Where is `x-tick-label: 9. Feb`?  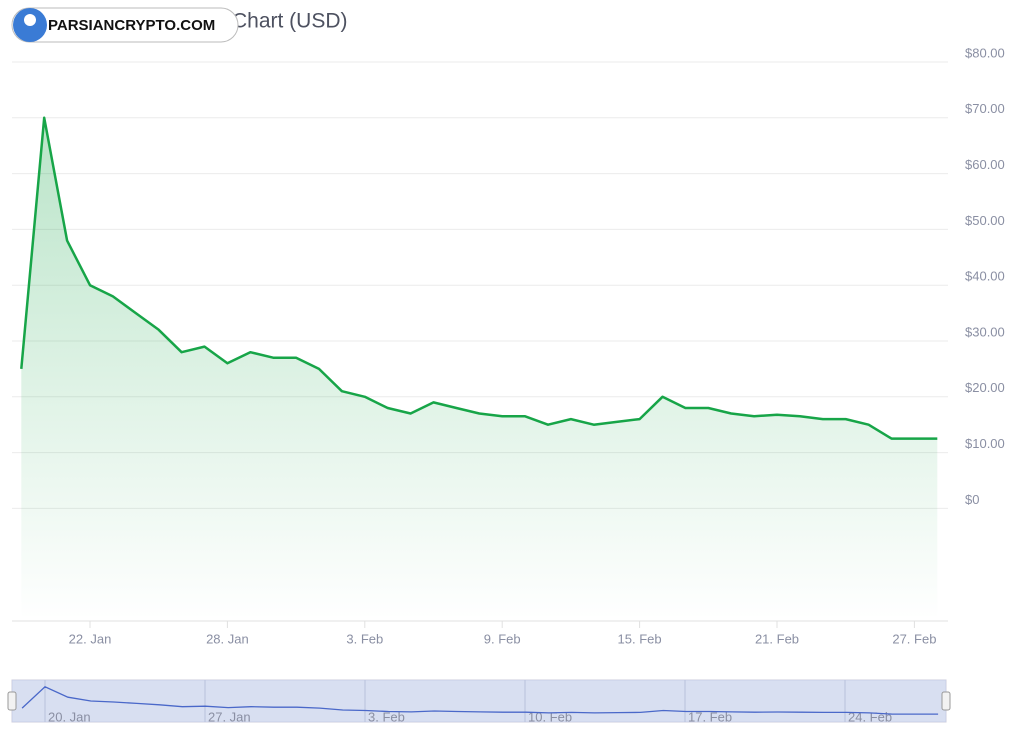
x-tick-label: 9. Feb is located at coordinates (502, 638).